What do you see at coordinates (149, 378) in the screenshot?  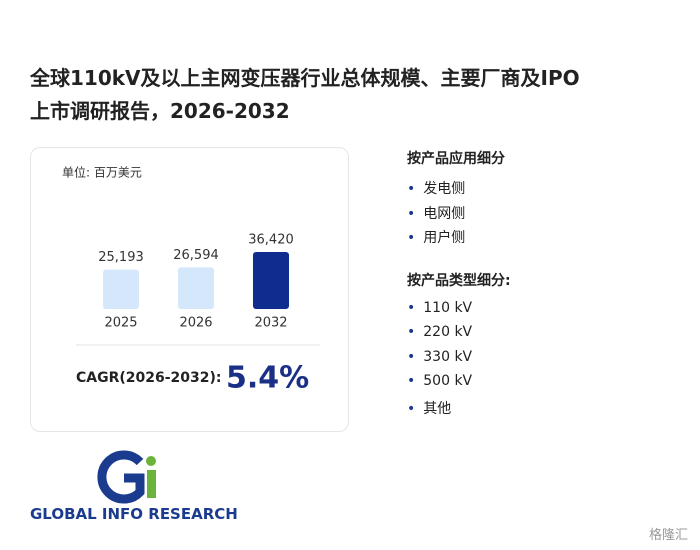 I see `cagr-label: CAGR(2026-2032):` at bounding box center [149, 378].